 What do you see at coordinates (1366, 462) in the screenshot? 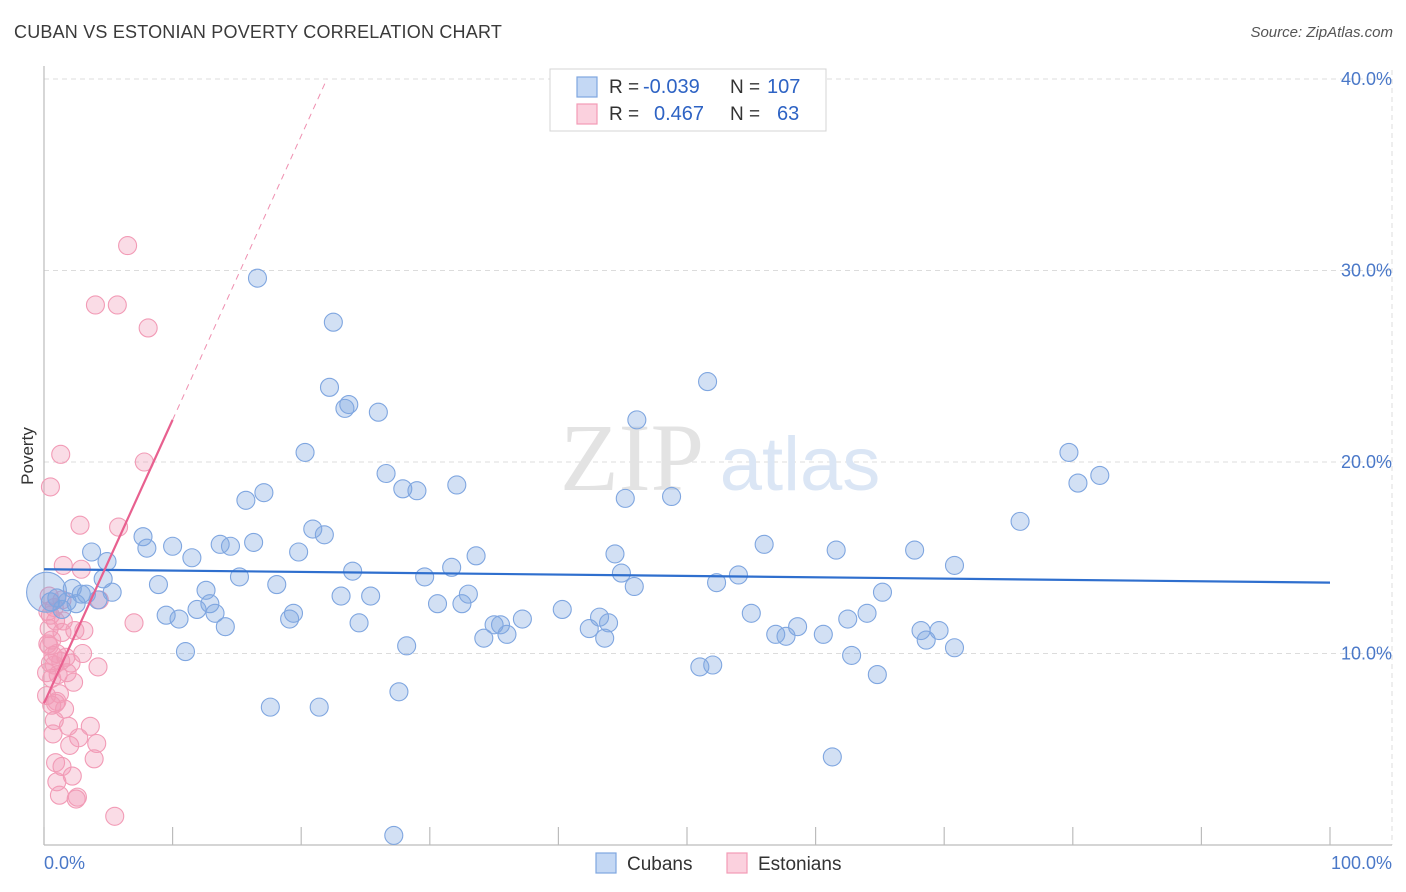
I see `y-tick-label: 20.0%` at bounding box center [1366, 462].